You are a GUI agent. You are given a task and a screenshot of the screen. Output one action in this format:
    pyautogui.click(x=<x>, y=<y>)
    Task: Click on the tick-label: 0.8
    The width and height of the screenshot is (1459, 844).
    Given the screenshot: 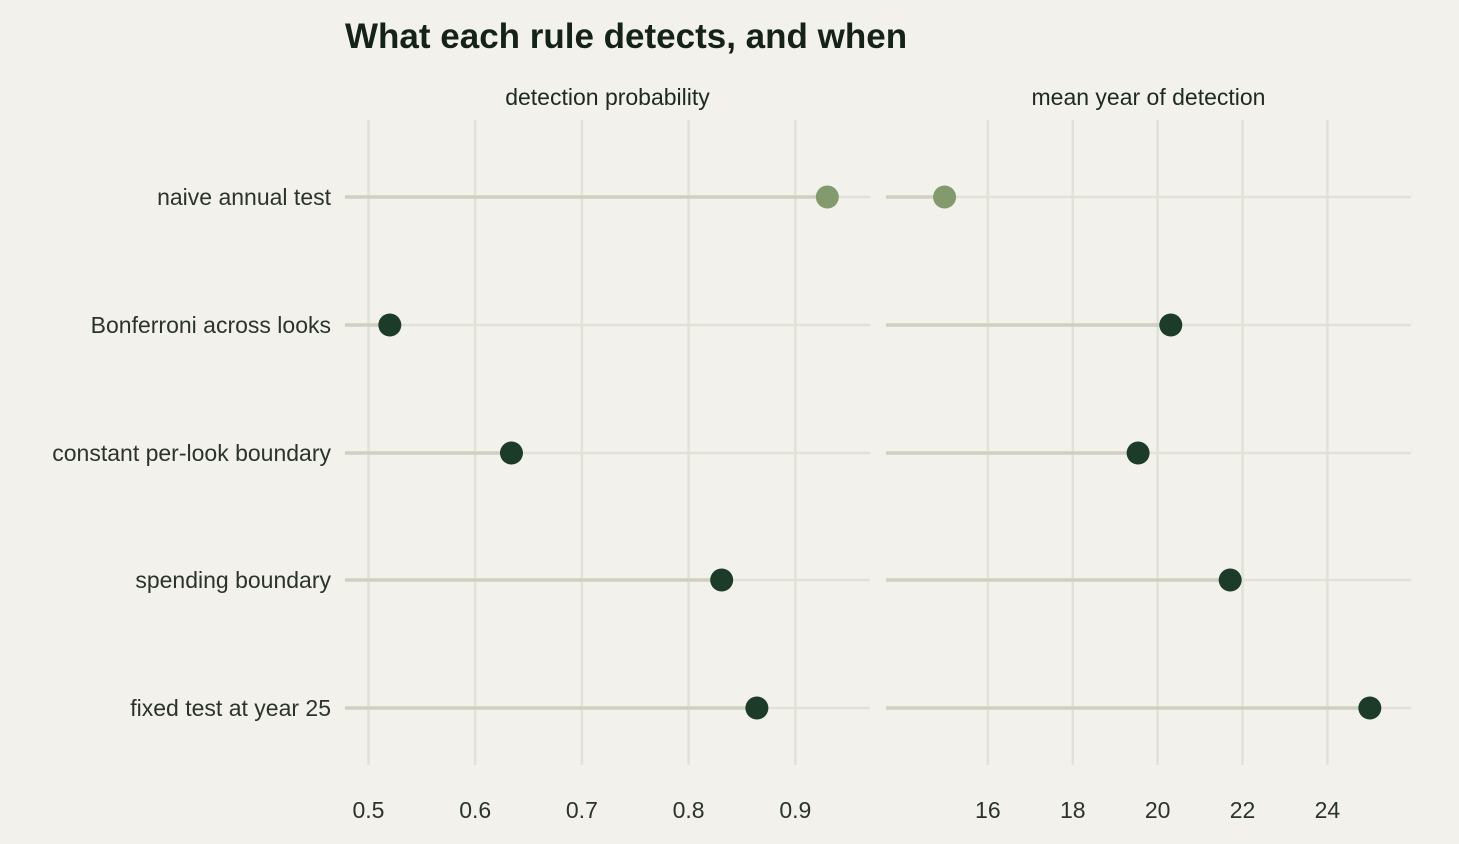 What is the action you would take?
    pyautogui.click(x=689, y=810)
    